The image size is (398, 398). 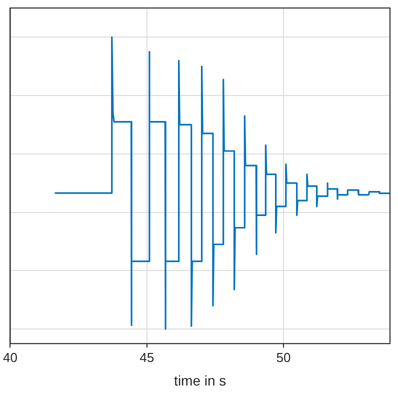 I want to click on x-axis-title: time in s, so click(x=200, y=380).